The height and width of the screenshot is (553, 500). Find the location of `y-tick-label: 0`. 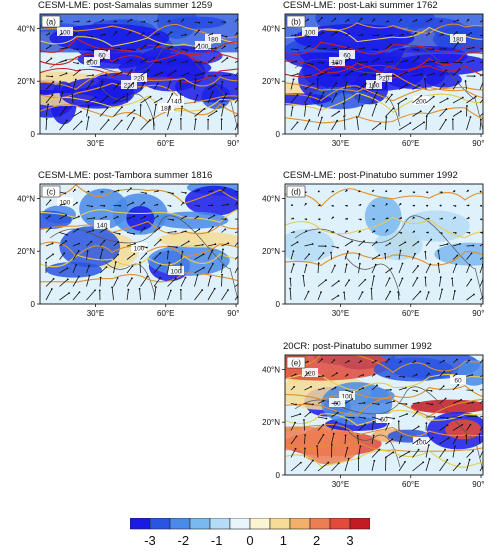

y-tick-label: 0 is located at coordinates (33, 134).